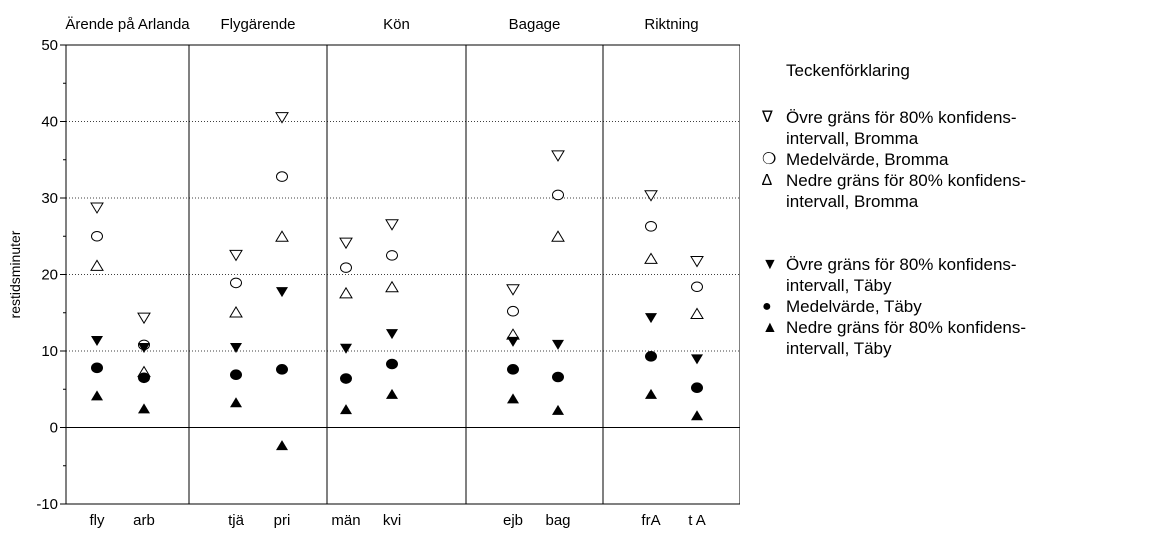 Image resolution: width=1165 pixels, height=533 pixels. Describe the element at coordinates (127, 24) in the screenshot. I see `group-header: Ärende på Arlanda` at that location.